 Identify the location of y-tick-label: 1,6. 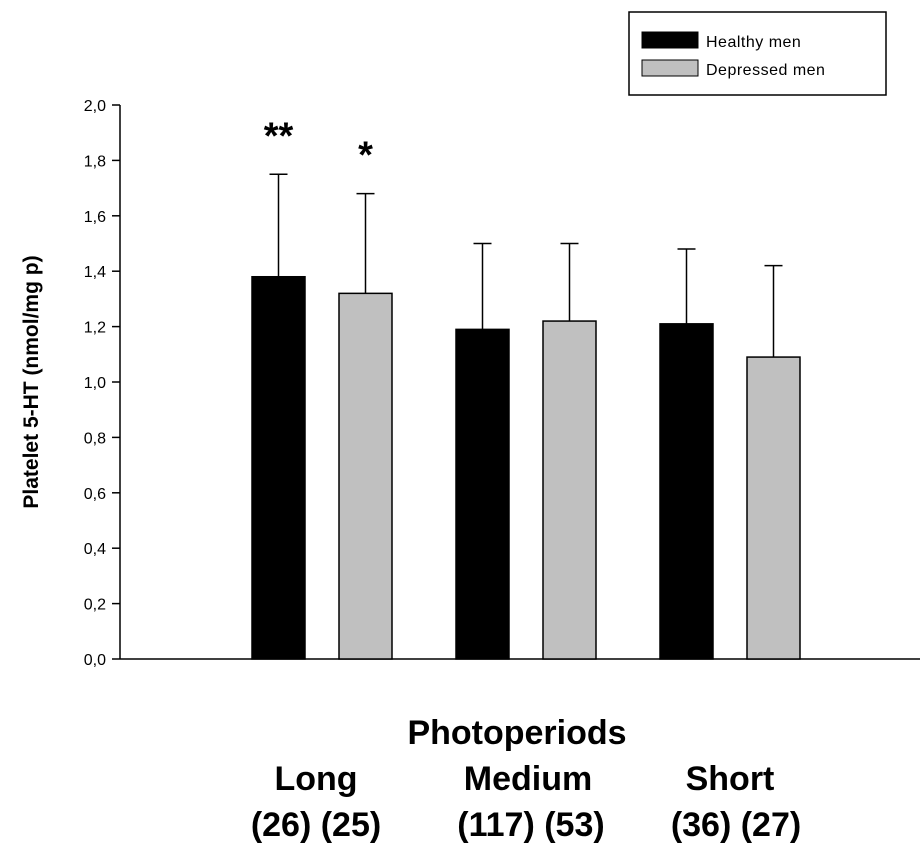
(95, 217).